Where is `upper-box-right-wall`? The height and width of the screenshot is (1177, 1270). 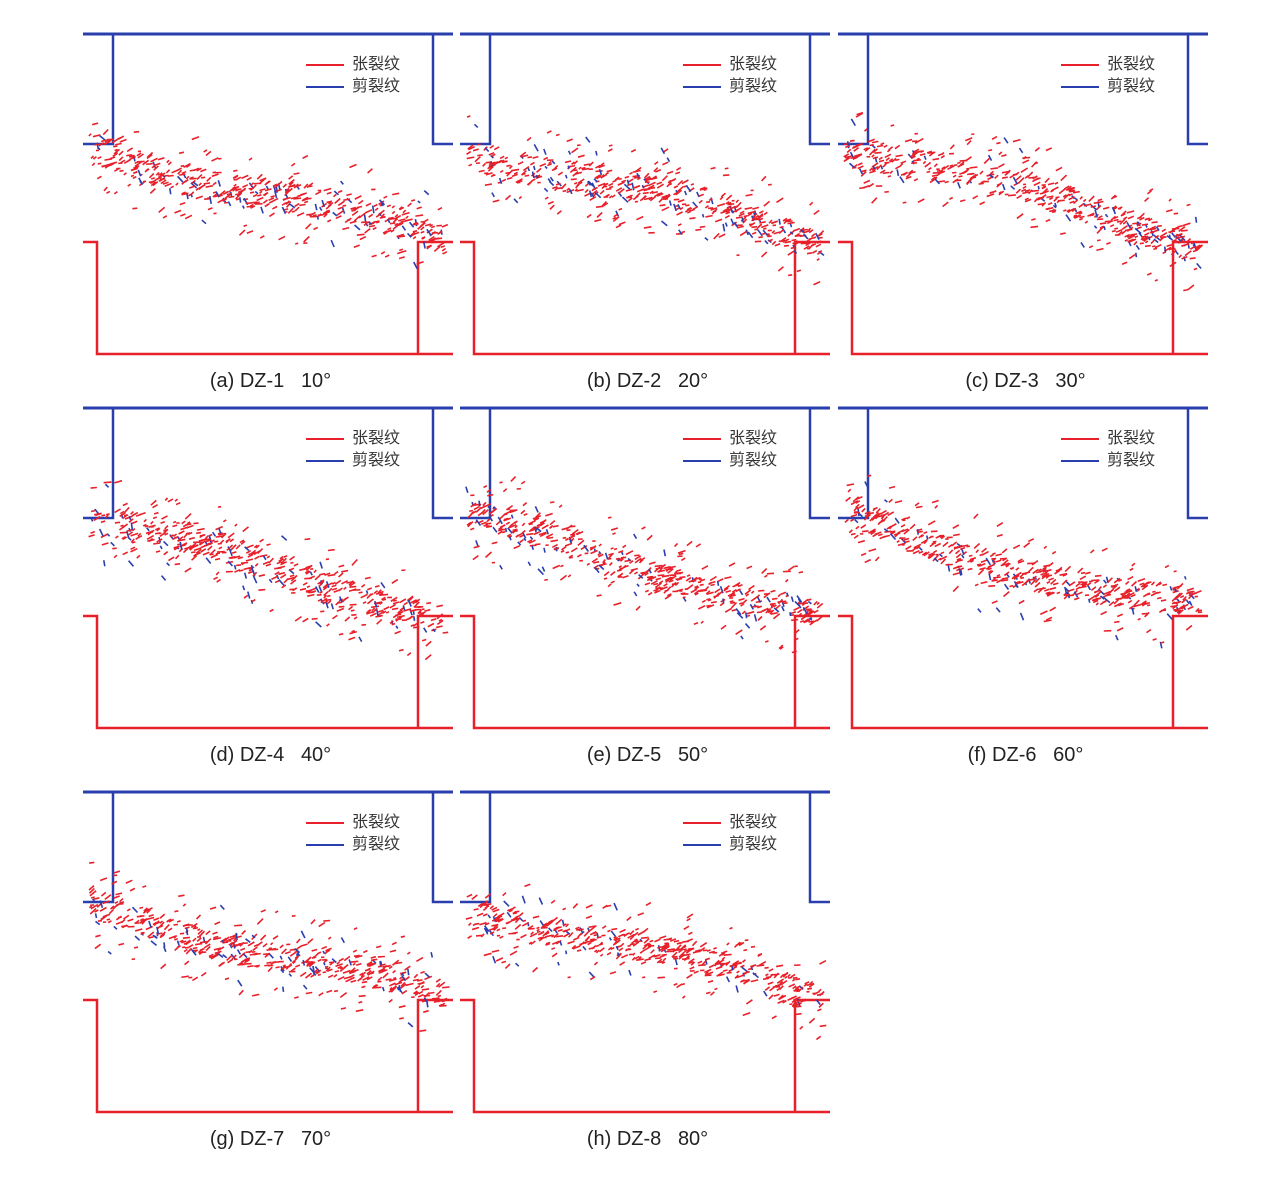 upper-box-right-wall is located at coordinates (819, 464).